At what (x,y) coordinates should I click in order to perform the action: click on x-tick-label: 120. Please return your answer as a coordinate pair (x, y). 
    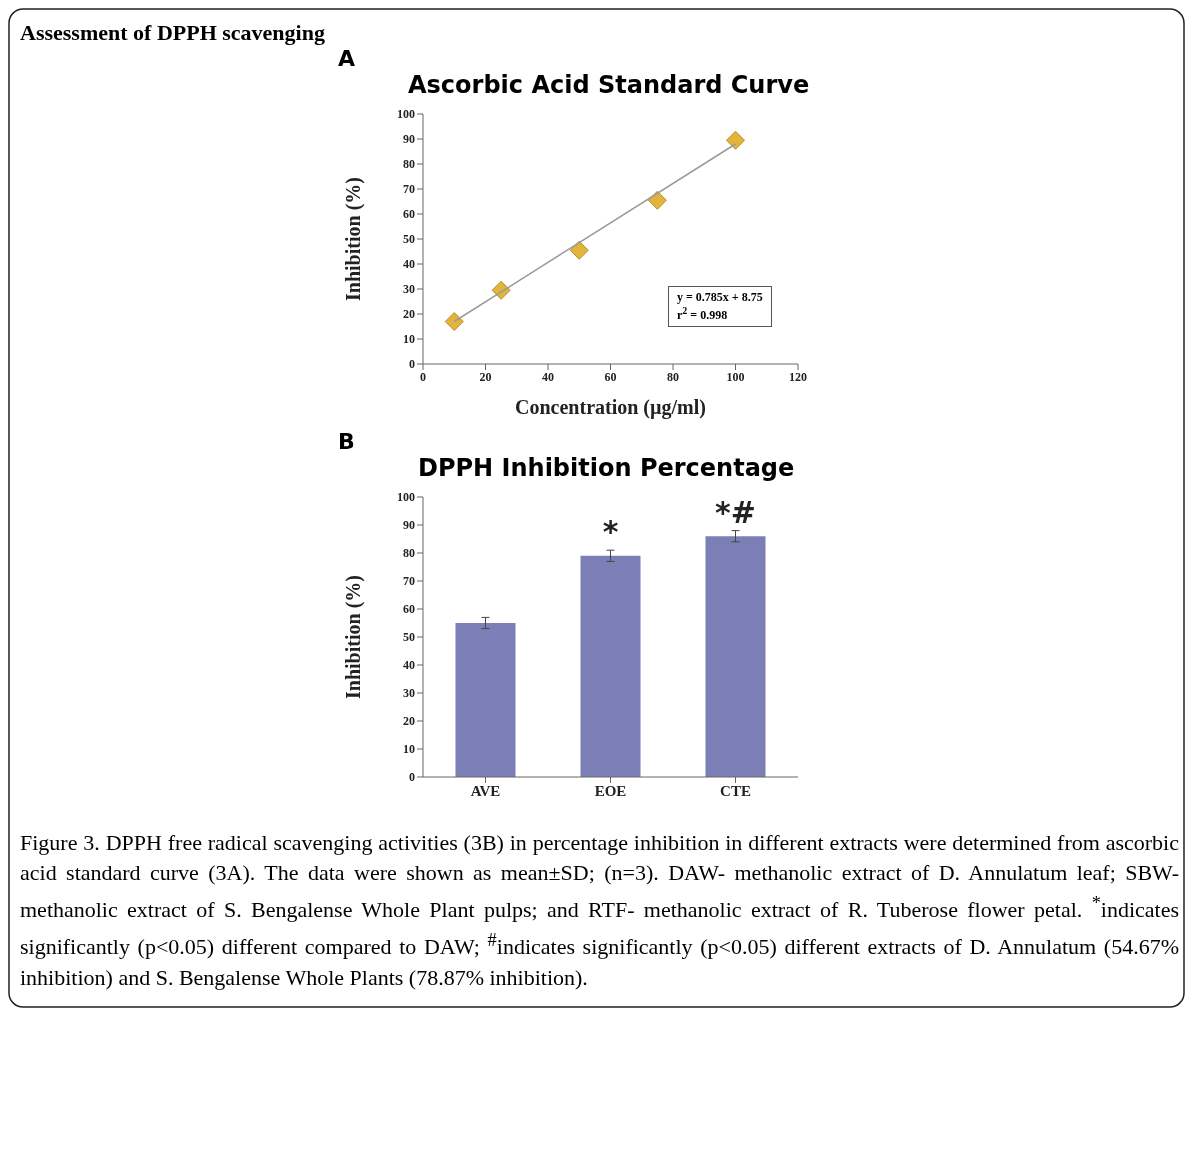
    Looking at the image, I should click on (798, 376).